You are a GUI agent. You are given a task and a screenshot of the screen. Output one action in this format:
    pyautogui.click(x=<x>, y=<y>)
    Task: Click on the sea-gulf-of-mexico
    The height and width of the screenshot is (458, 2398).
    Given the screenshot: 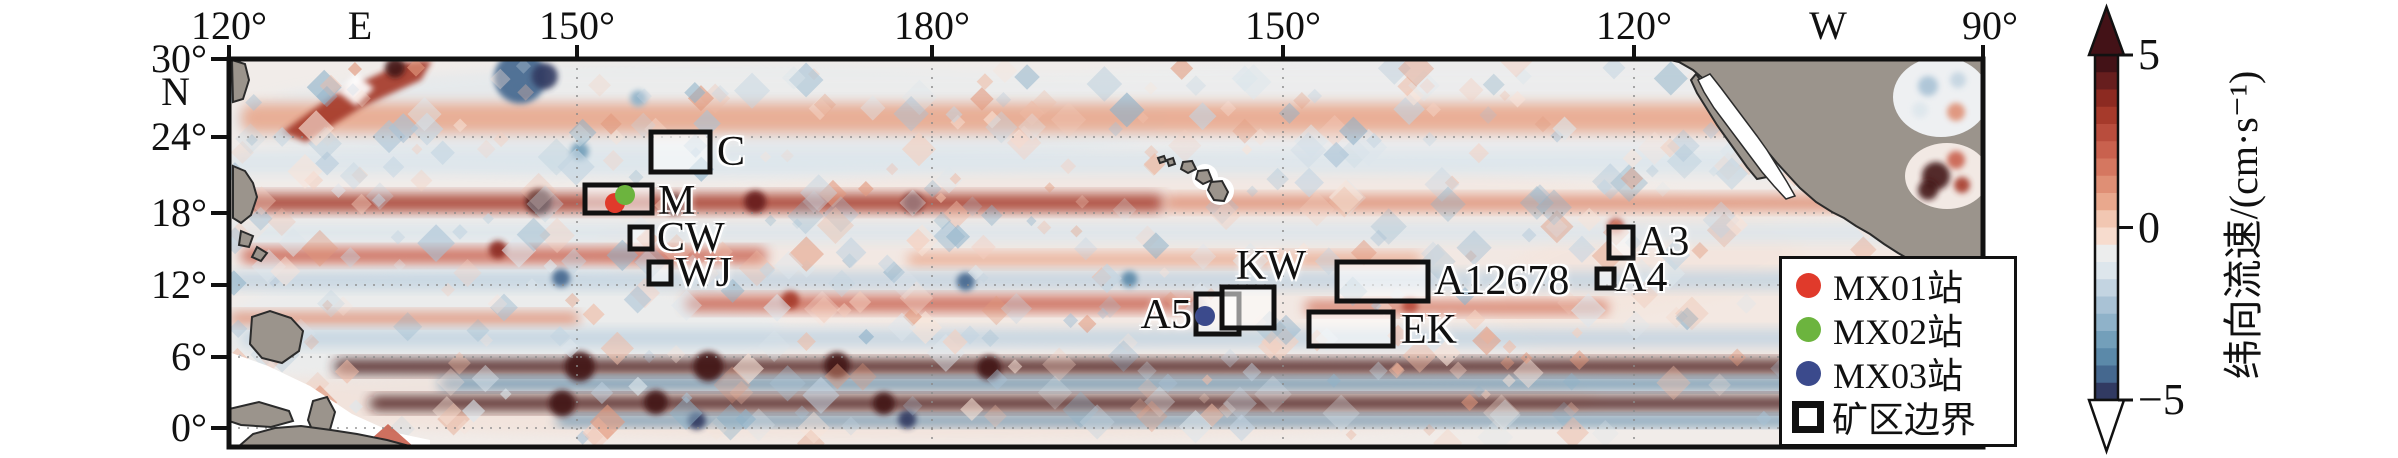 What is the action you would take?
    pyautogui.click(x=1938, y=98)
    